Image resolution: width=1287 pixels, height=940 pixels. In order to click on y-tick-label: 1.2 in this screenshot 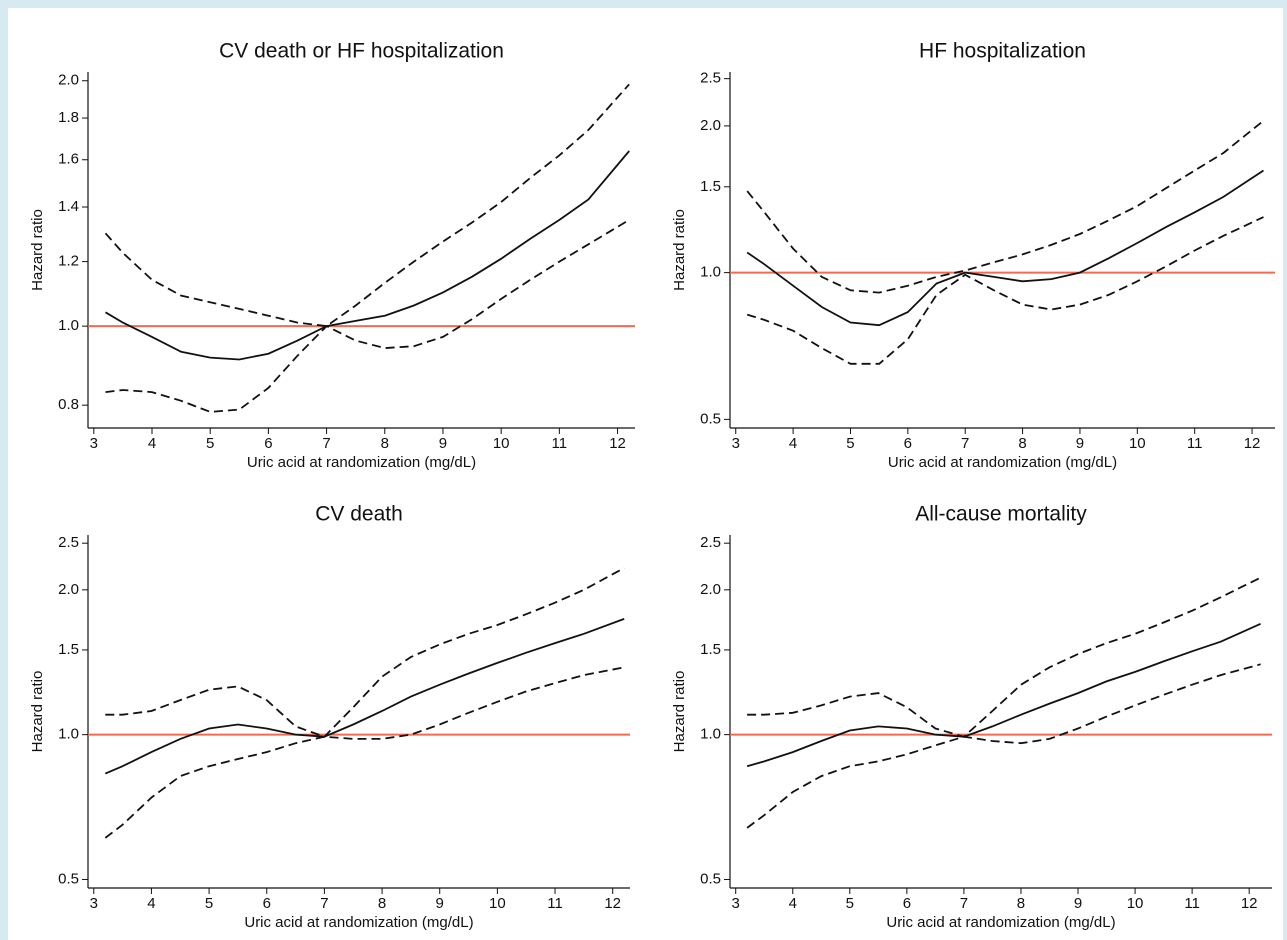, I will do `click(68, 261)`.